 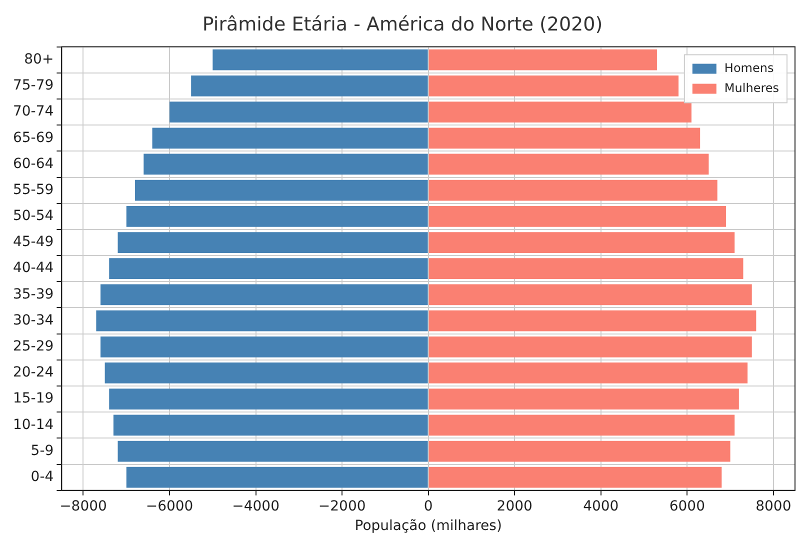 I want to click on x-tick-label: 0, so click(x=428, y=506).